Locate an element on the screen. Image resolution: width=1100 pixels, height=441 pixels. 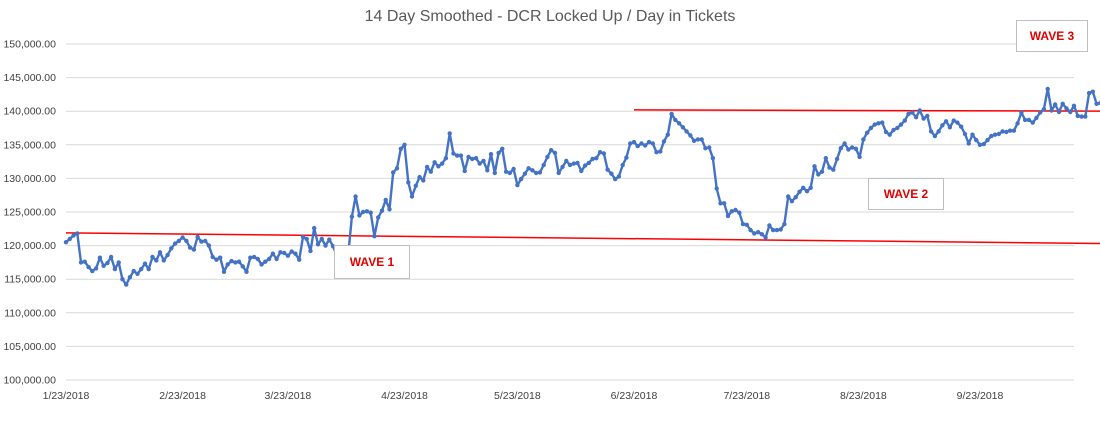
y-tick-label: 100,000.00 is located at coordinates (29, 381).